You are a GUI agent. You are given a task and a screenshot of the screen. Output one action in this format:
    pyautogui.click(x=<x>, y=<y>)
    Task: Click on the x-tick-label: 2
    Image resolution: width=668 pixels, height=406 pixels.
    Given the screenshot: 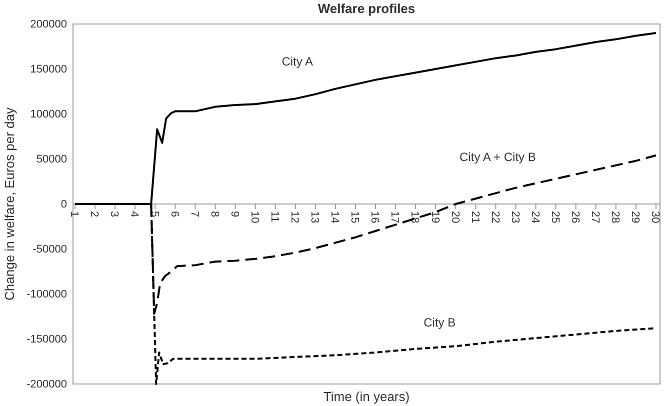 What is the action you would take?
    pyautogui.click(x=94, y=214)
    